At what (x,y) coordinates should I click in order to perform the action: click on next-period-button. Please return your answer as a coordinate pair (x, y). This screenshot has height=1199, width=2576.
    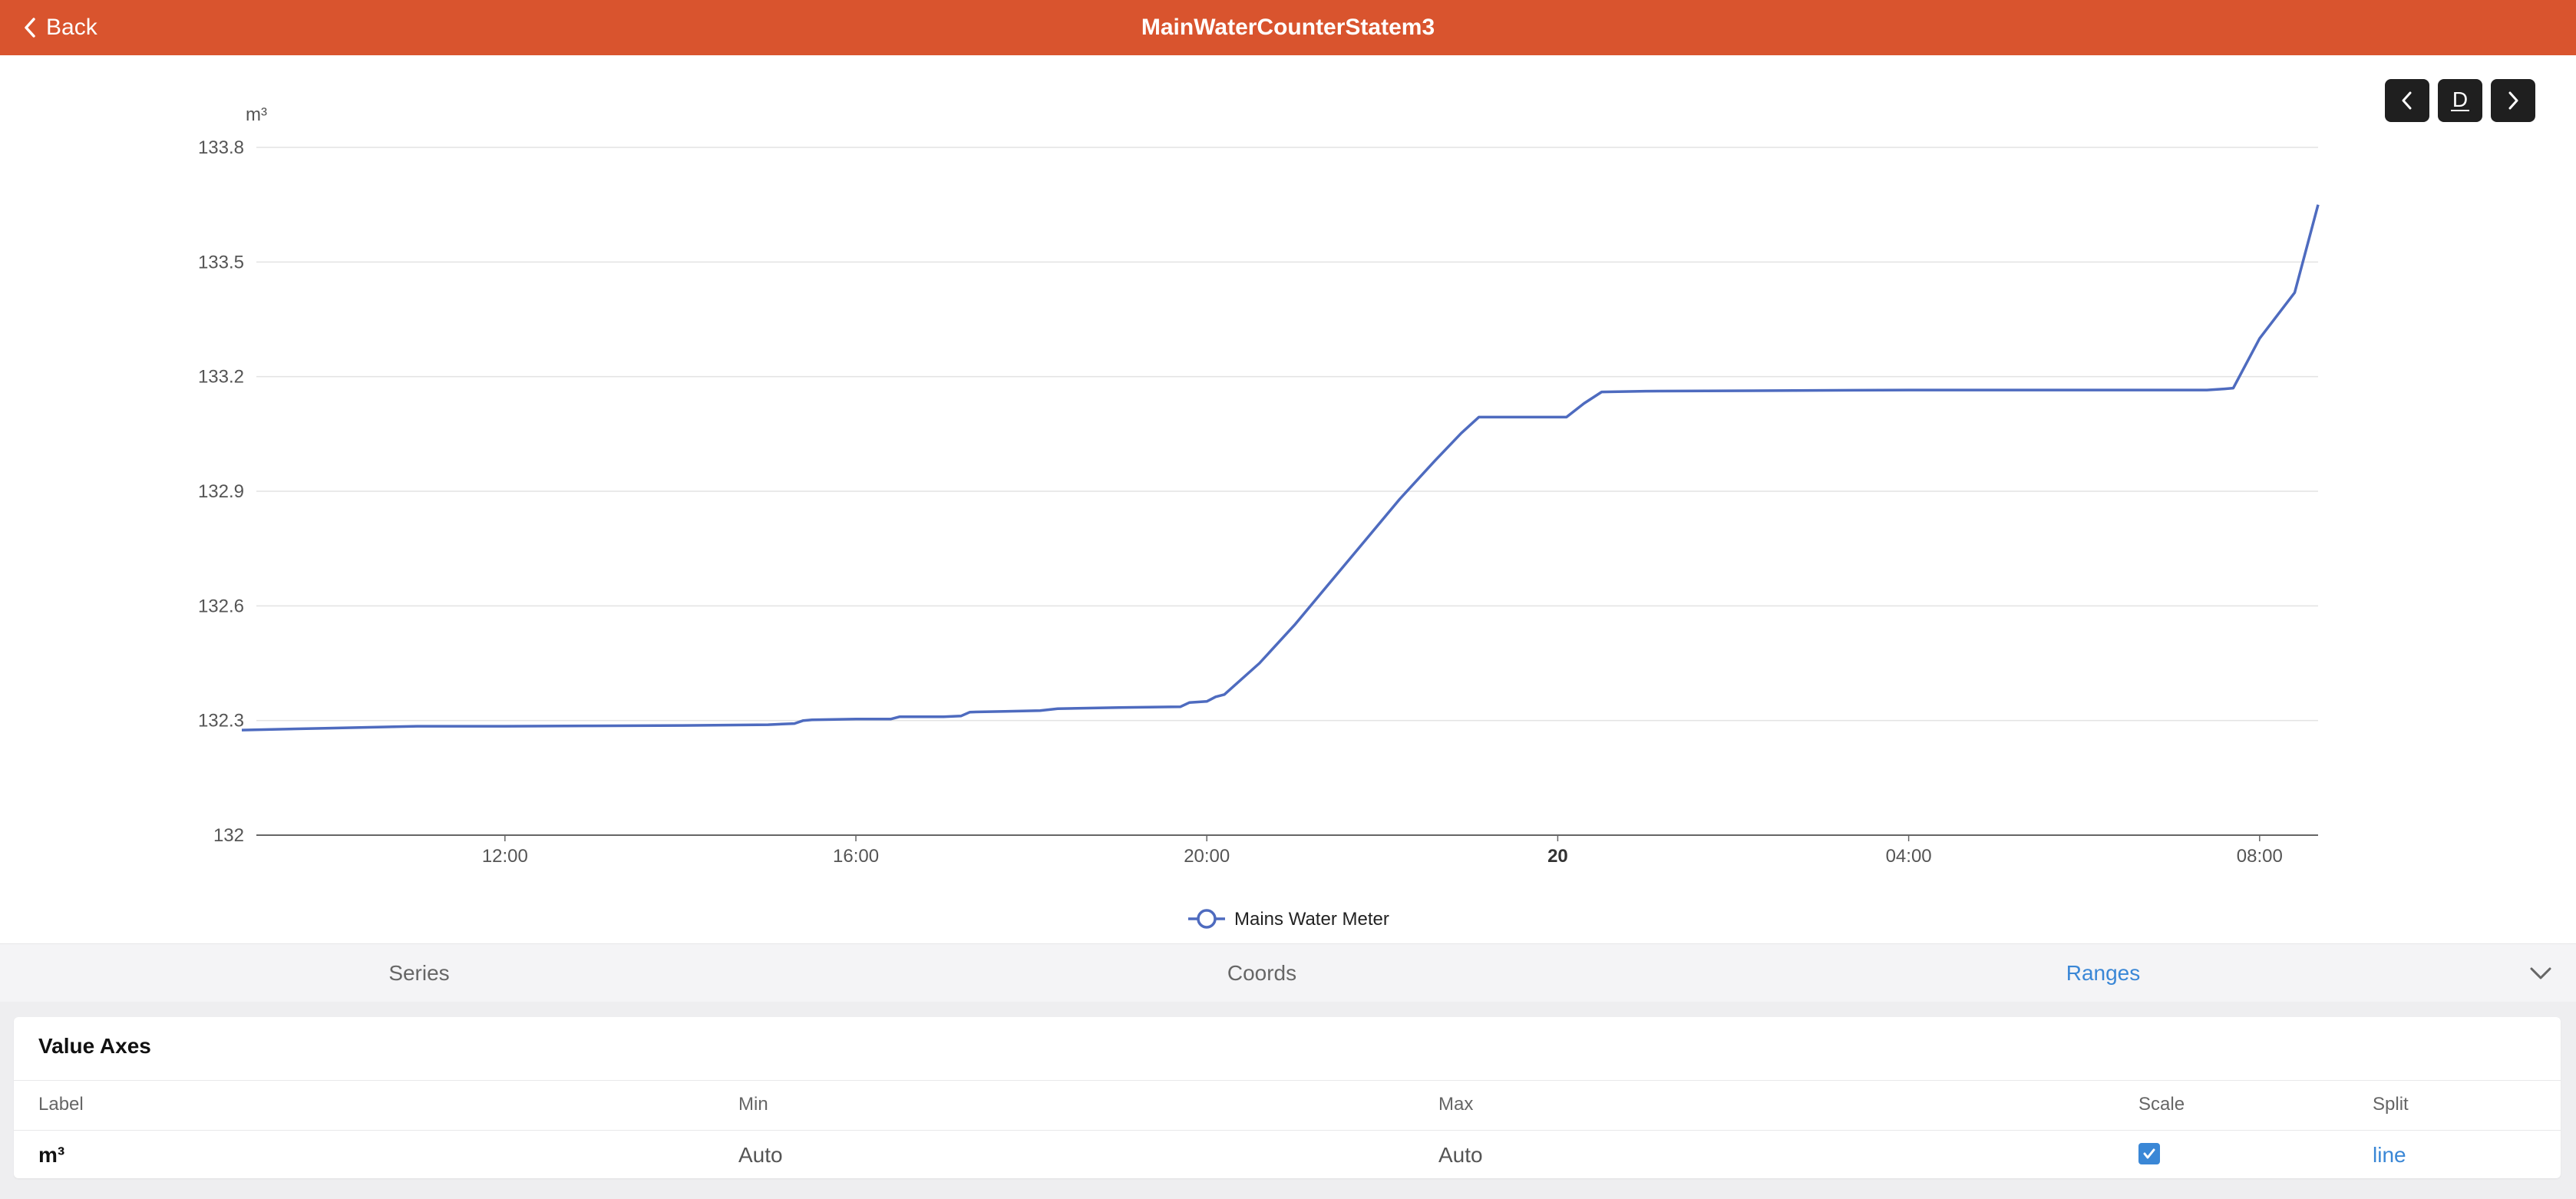
    Looking at the image, I should click on (2513, 100).